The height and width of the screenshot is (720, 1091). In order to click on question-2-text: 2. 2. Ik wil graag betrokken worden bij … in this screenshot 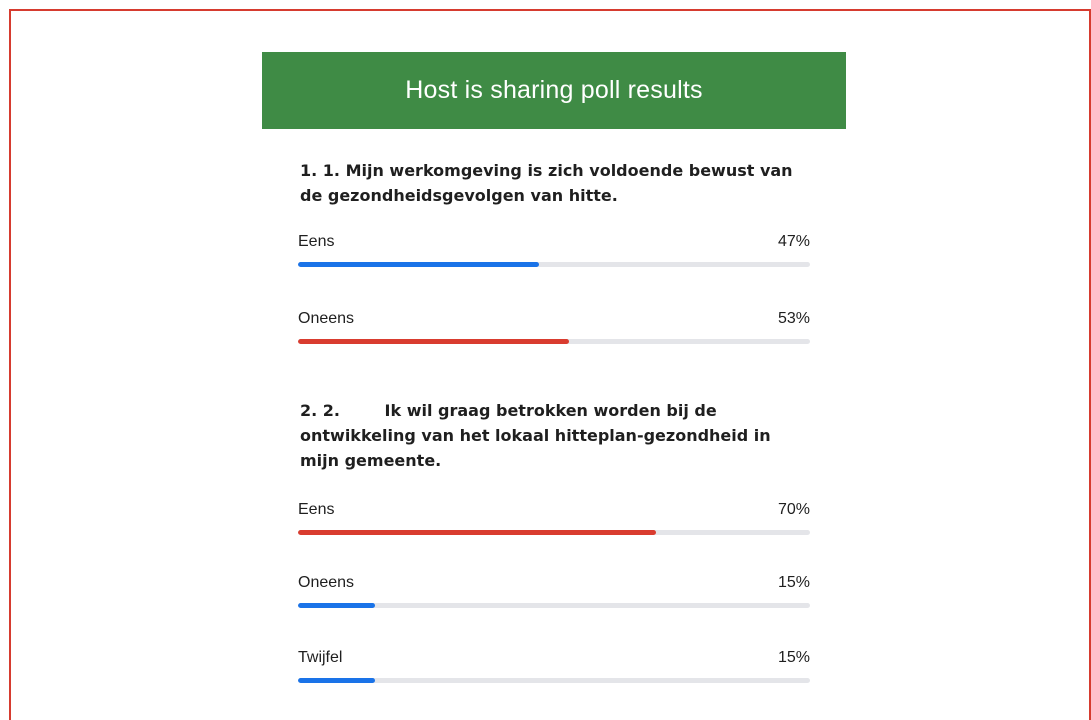, I will do `click(538, 435)`.